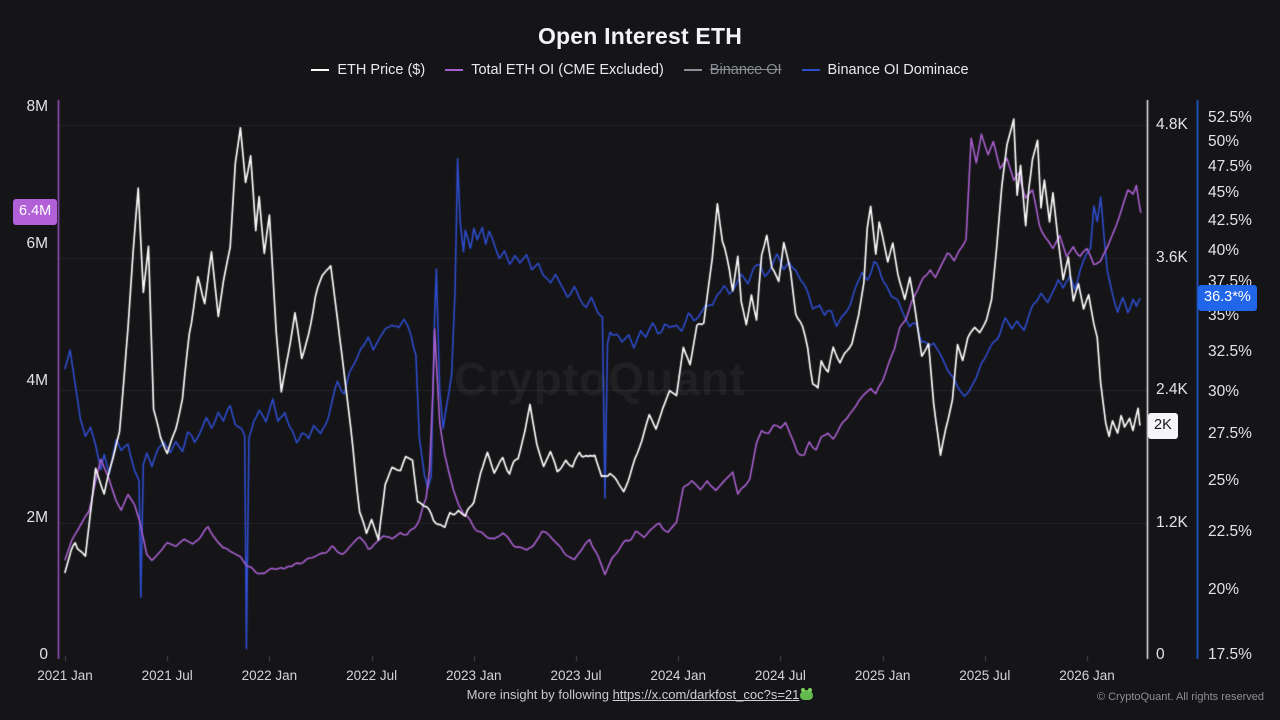 This screenshot has width=1280, height=720. Describe the element at coordinates (713, 694) in the screenshot. I see `footer-link: https://x.com/darkfost_coc?s=21` at that location.